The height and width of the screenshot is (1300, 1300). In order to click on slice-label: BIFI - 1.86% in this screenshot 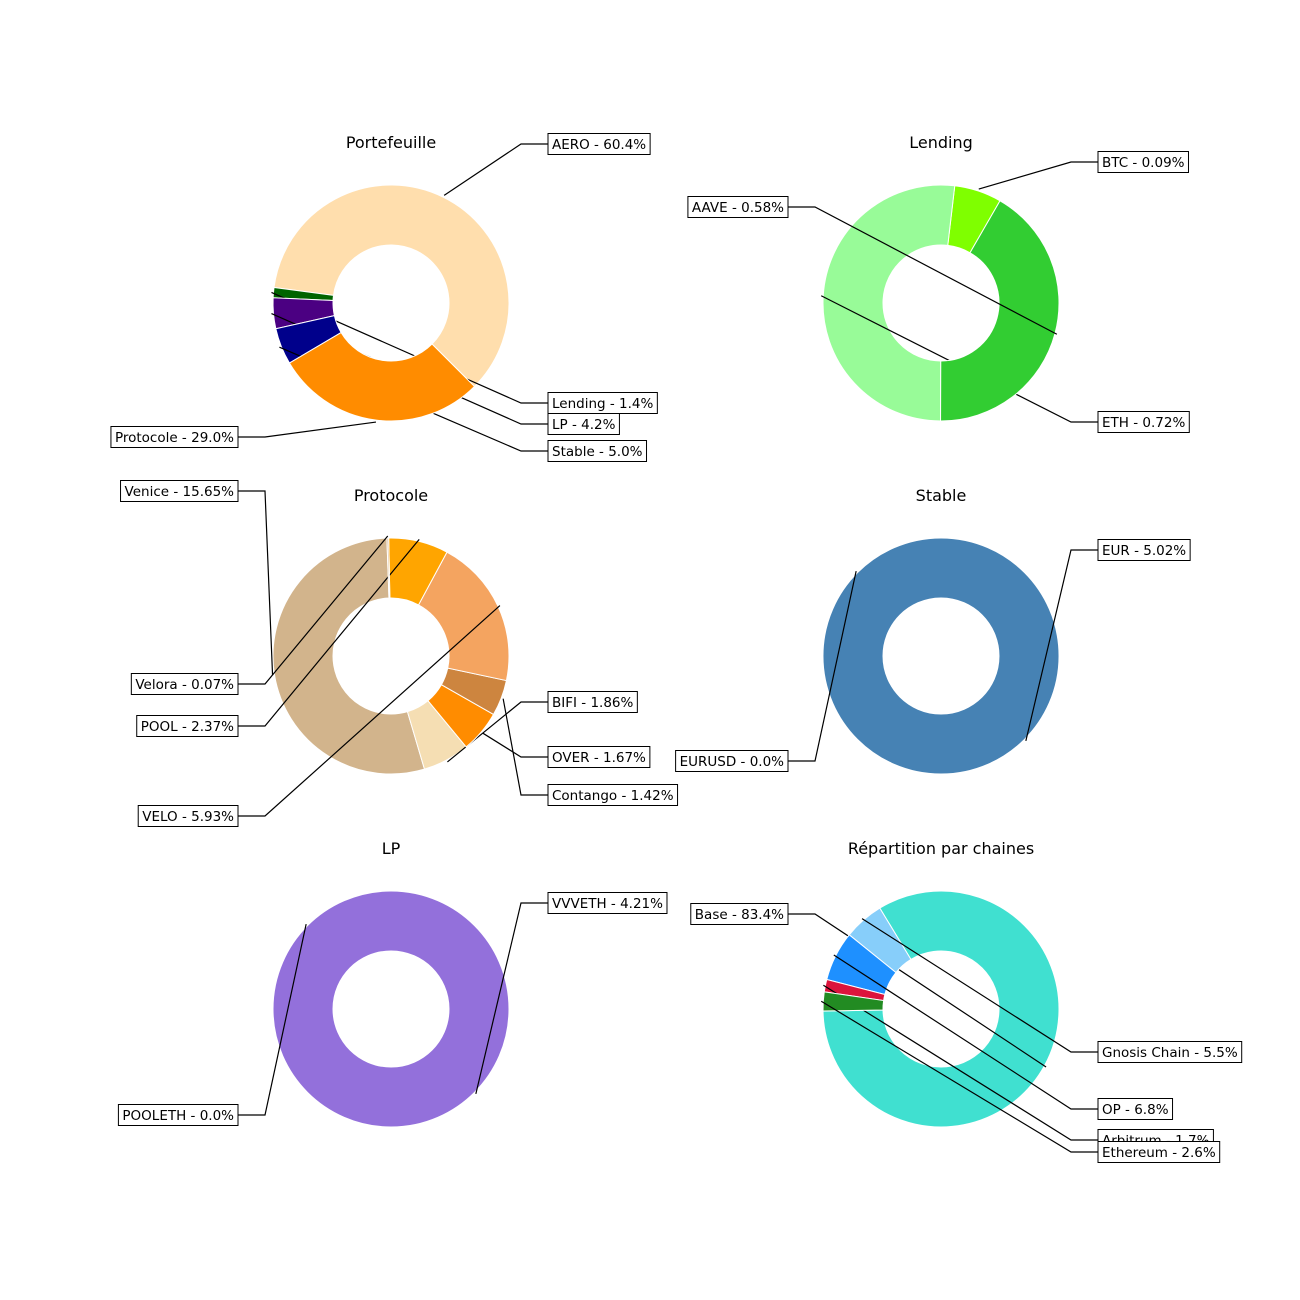, I will do `click(592, 702)`.